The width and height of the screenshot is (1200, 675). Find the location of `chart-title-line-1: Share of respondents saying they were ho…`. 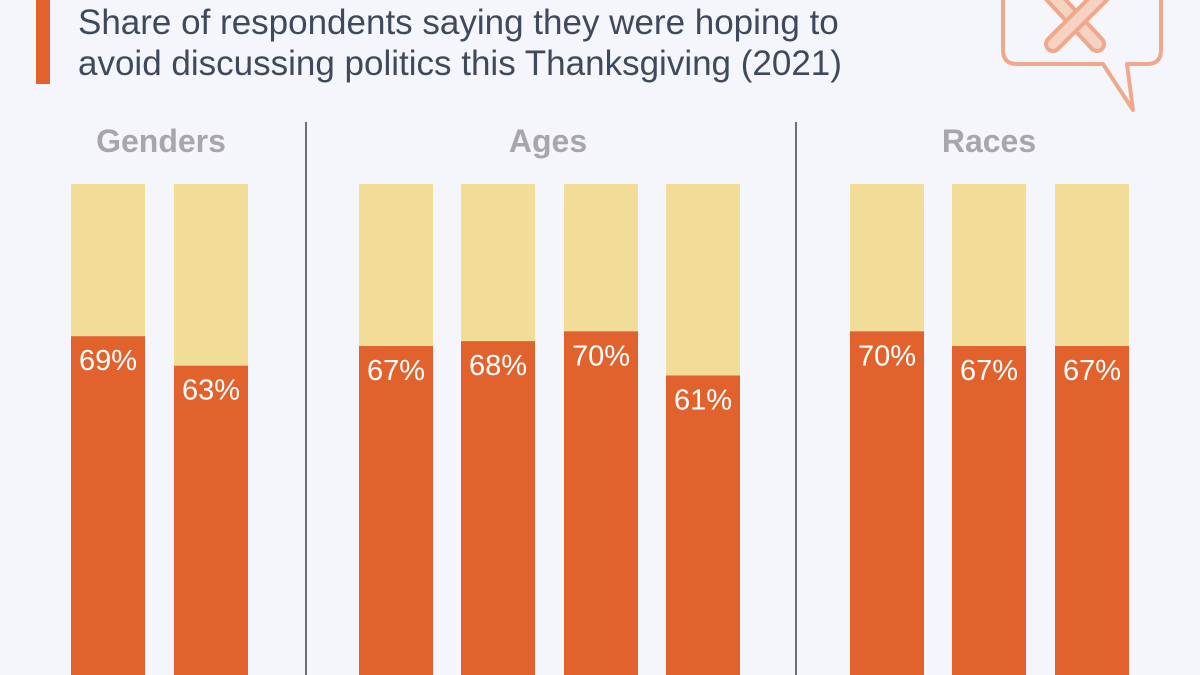

chart-title-line-1: Share of respondents saying they were ho… is located at coordinates (458, 22).